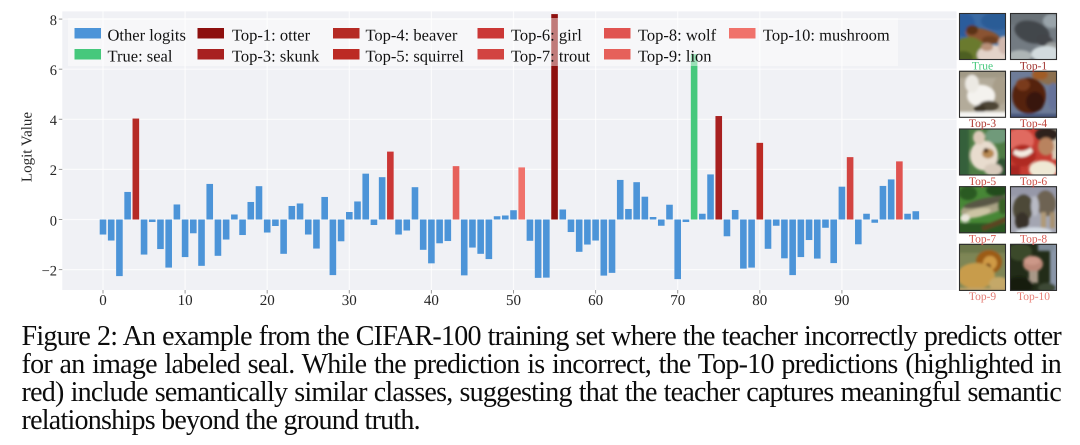 This screenshot has width=1080, height=445. I want to click on svg-text: 6, so click(53, 71).